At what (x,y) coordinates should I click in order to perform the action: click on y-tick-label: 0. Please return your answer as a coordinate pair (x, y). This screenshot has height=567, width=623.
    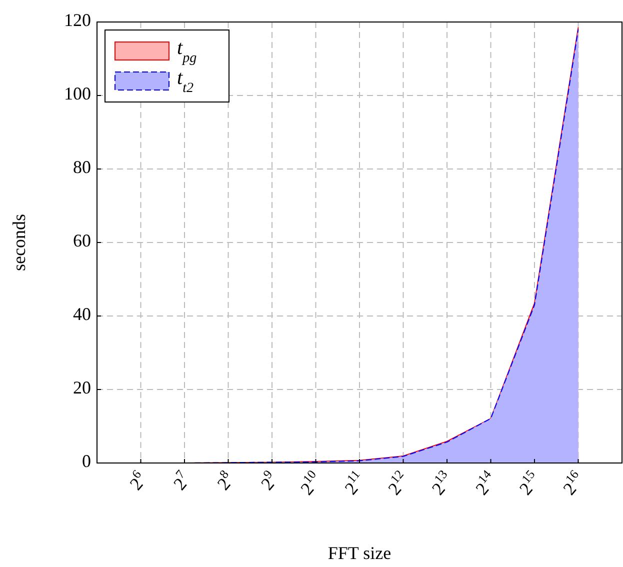
    Looking at the image, I should click on (86, 461).